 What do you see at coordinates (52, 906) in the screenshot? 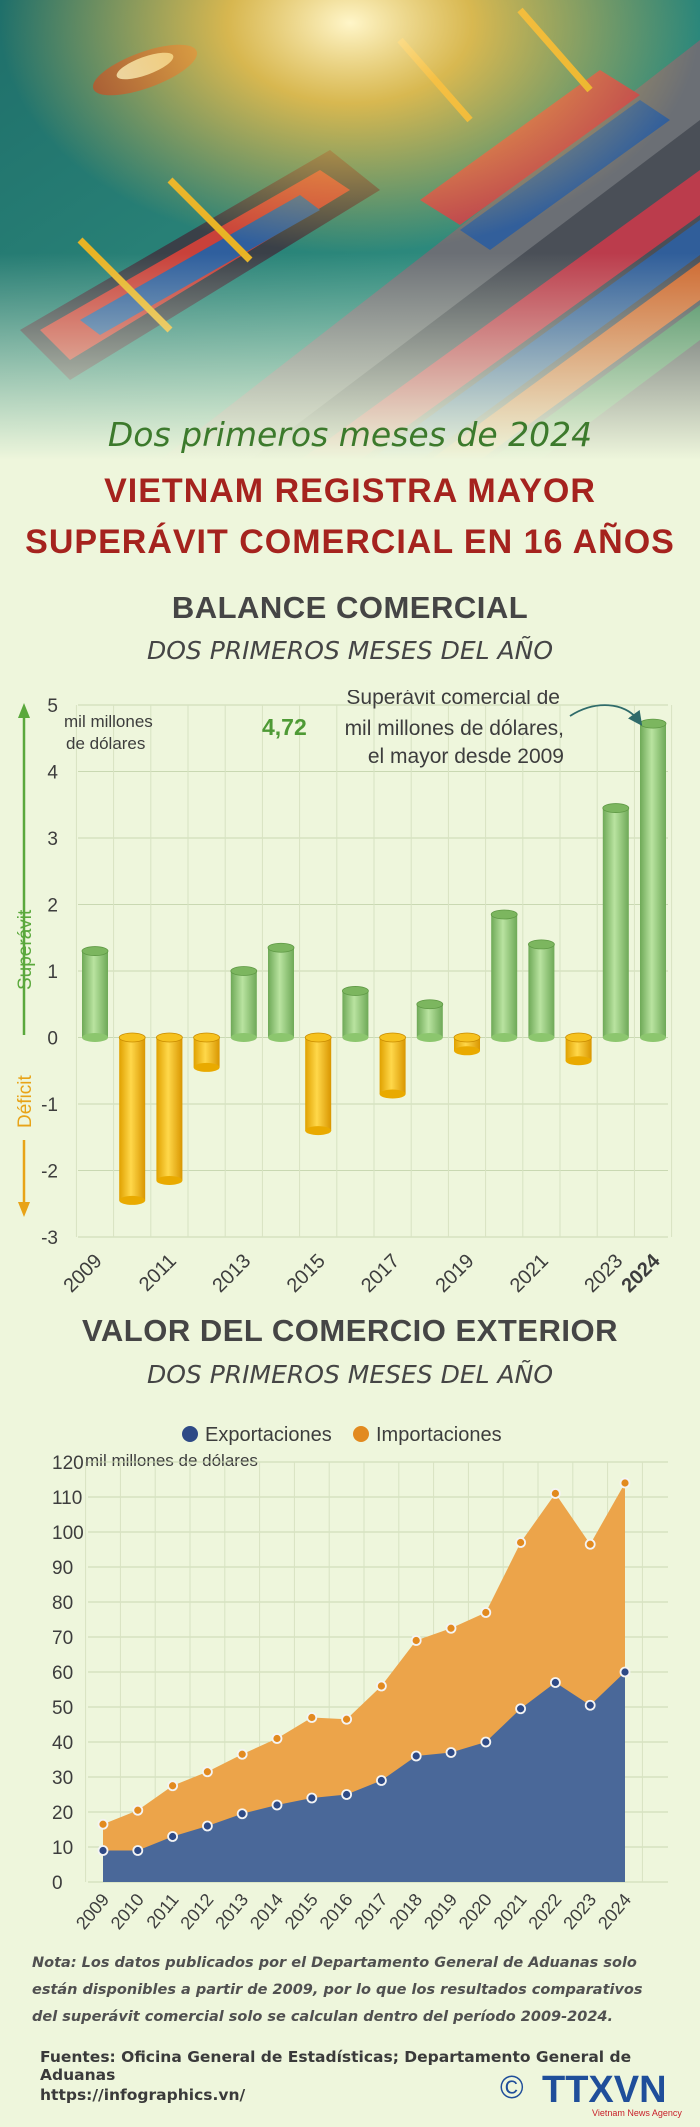
I see `bar-y-tick-label: 2` at bounding box center [52, 906].